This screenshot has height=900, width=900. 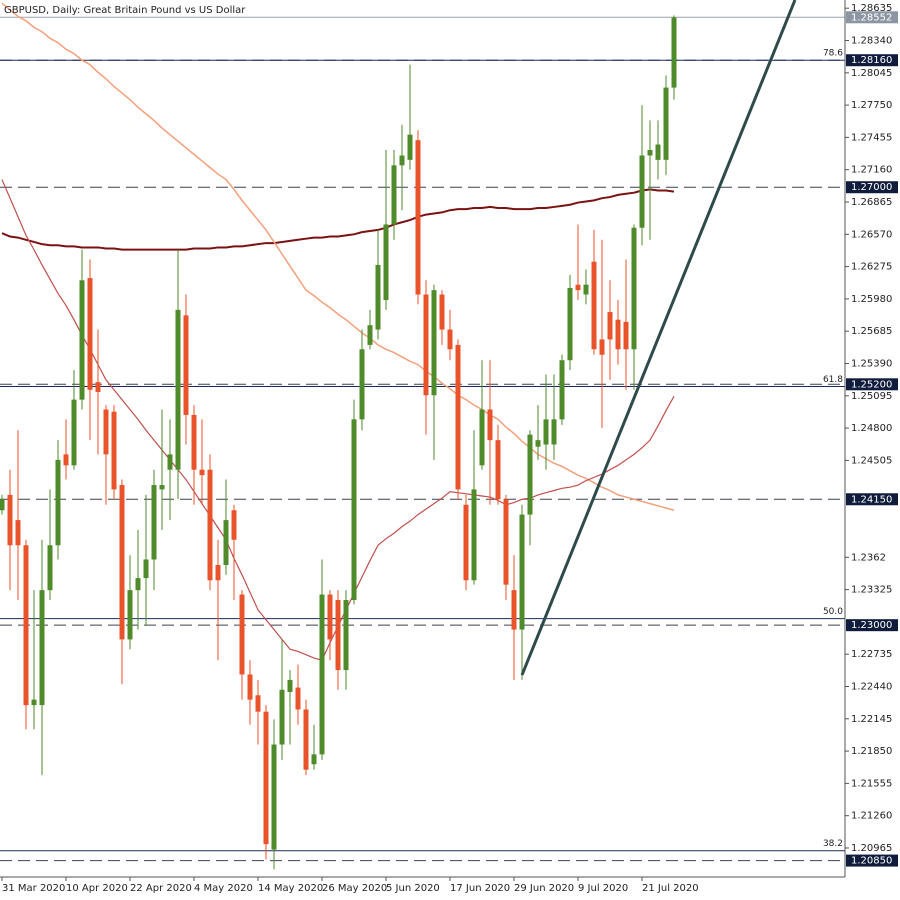 What do you see at coordinates (354, 888) in the screenshot?
I see `x-tick-label: 26 May 2020` at bounding box center [354, 888].